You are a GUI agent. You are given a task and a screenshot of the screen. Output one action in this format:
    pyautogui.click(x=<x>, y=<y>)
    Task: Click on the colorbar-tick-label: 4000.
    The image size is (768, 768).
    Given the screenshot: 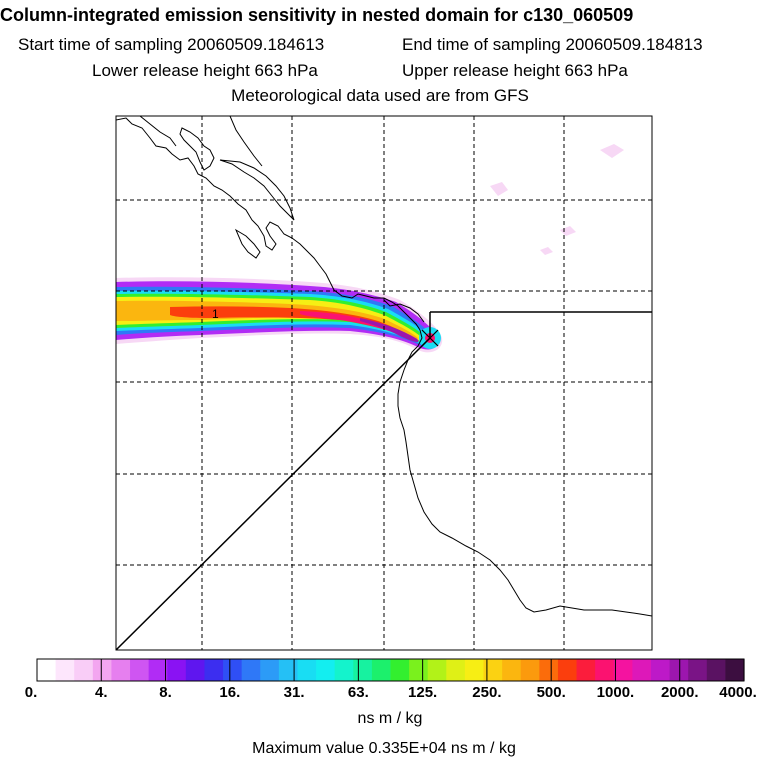 What is the action you would take?
    pyautogui.click(x=738, y=692)
    